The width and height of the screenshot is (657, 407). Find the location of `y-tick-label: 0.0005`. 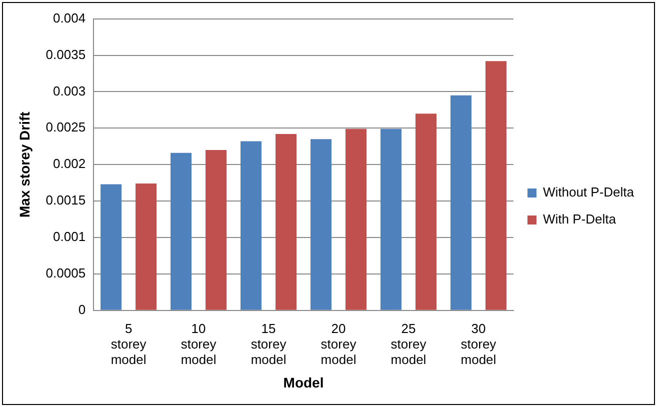

y-tick-label: 0.0005 is located at coordinates (66, 273).